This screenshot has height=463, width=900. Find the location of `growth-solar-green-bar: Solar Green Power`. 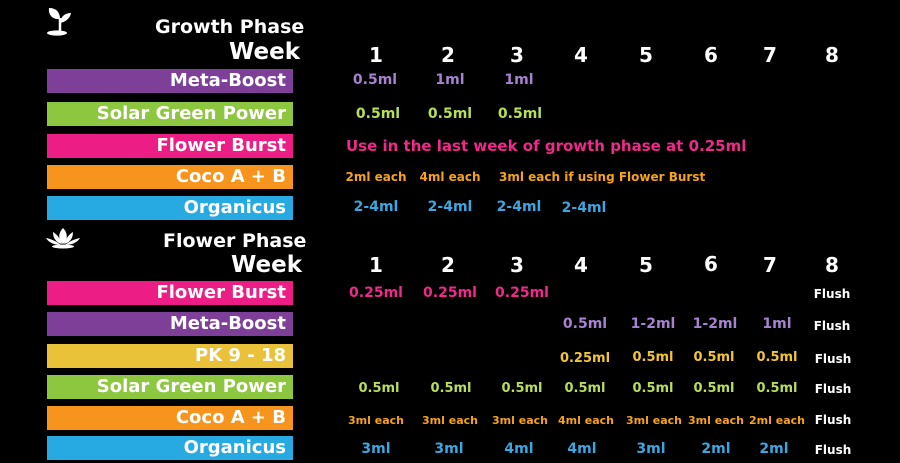

growth-solar-green-bar: Solar Green Power is located at coordinates (170, 114).